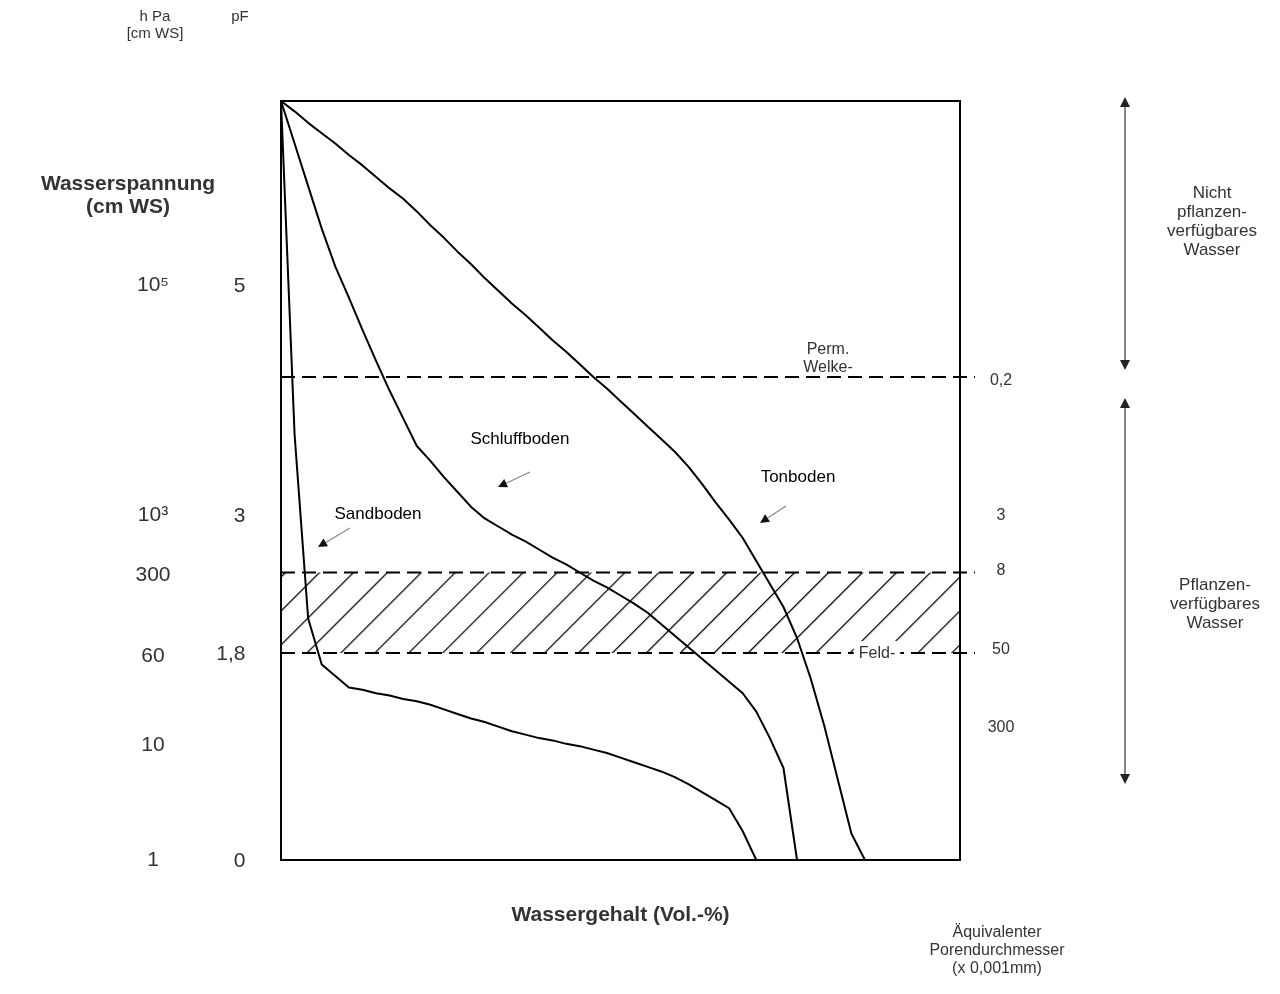 The image size is (1280, 994). Describe the element at coordinates (798, 476) in the screenshot. I see `text: Tonboden` at that location.